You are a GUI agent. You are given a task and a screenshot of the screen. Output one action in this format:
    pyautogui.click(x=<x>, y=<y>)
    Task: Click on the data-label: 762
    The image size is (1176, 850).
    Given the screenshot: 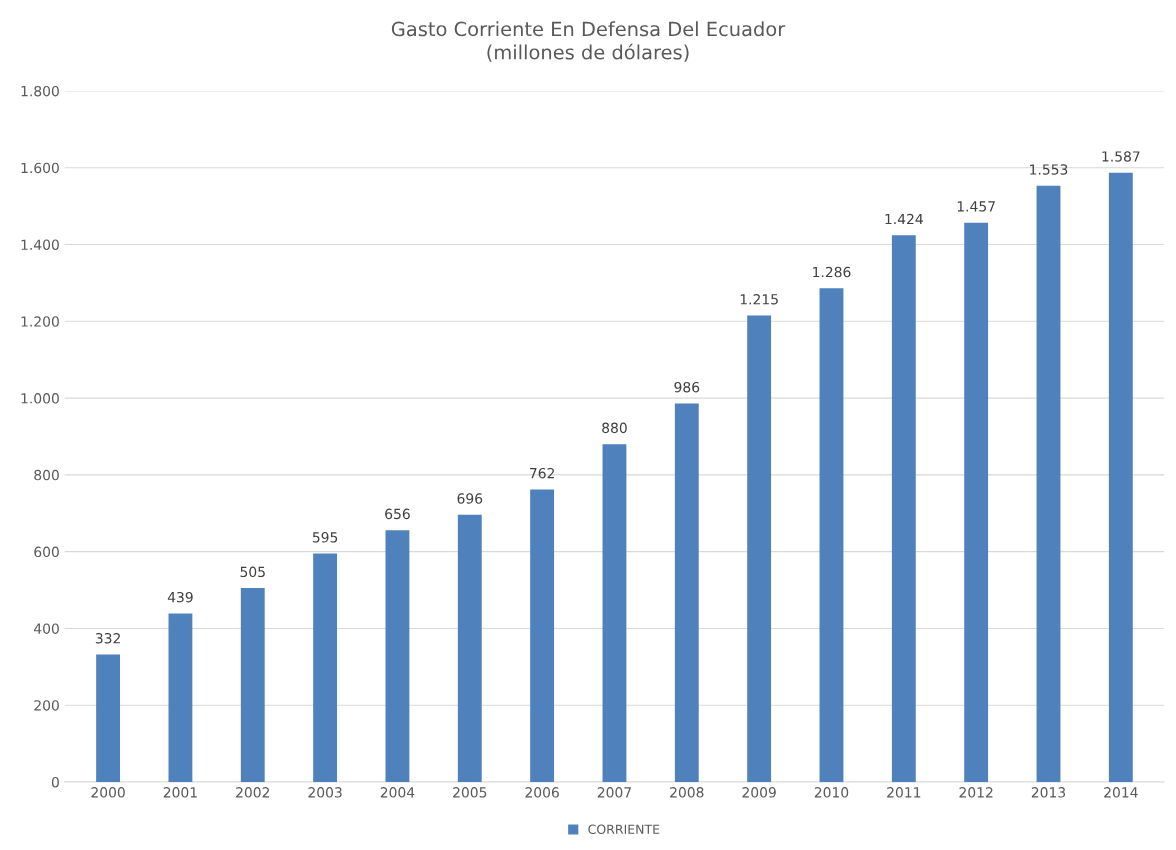 What is the action you would take?
    pyautogui.click(x=542, y=473)
    